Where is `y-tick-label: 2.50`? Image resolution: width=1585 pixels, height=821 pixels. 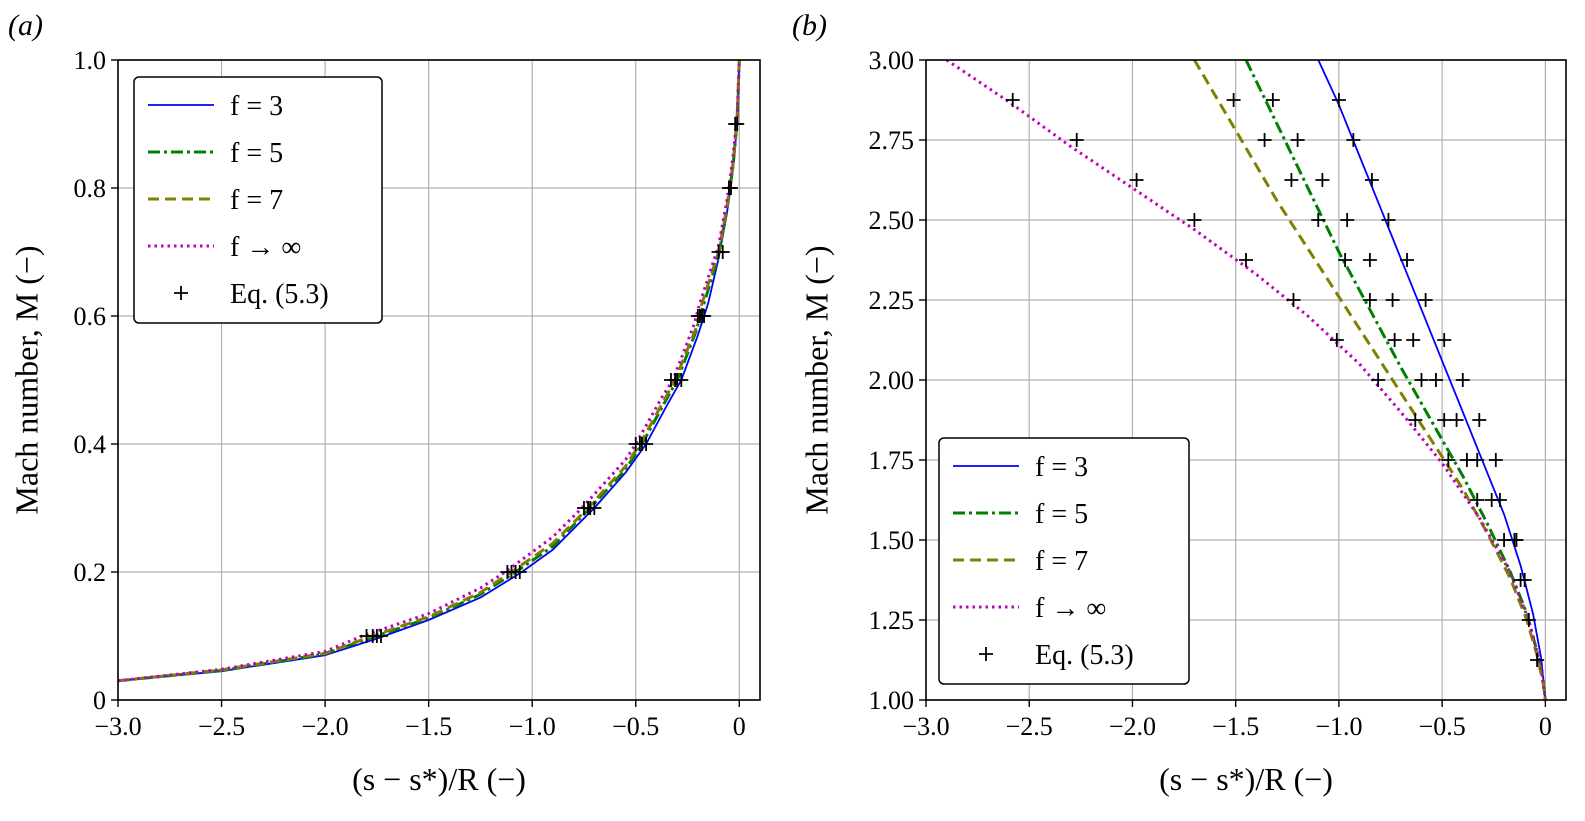 y-tick-label: 2.50 is located at coordinates (892, 220).